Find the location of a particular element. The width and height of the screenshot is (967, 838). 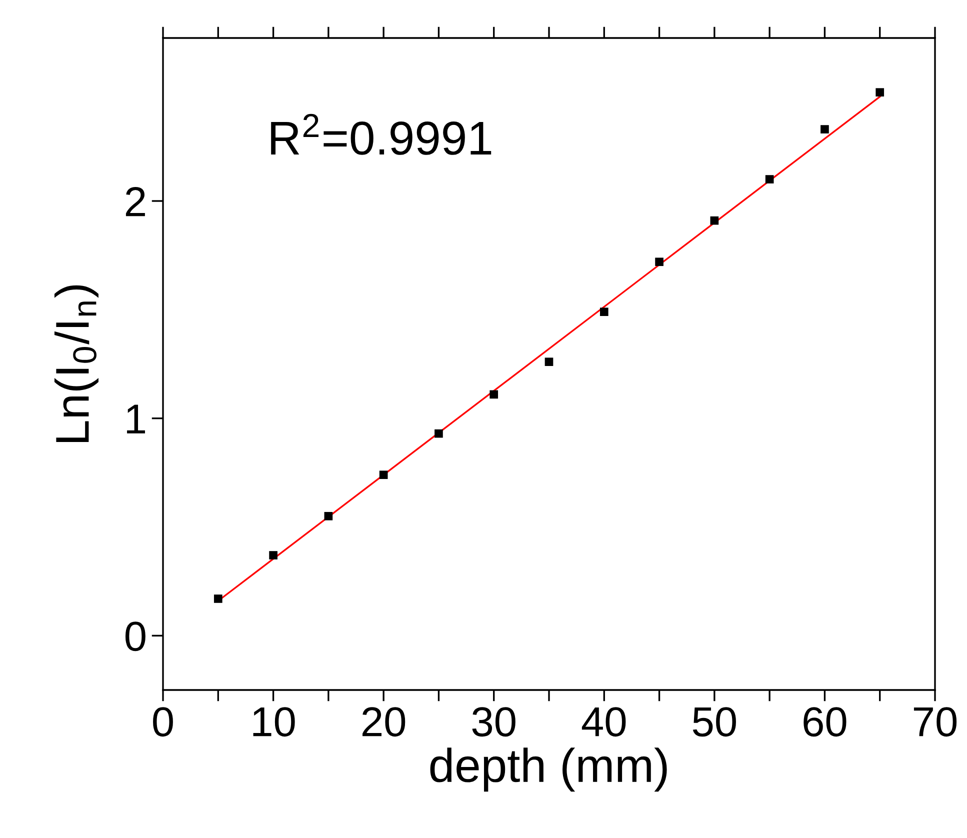

x-tick-label: 40 is located at coordinates (604, 722).